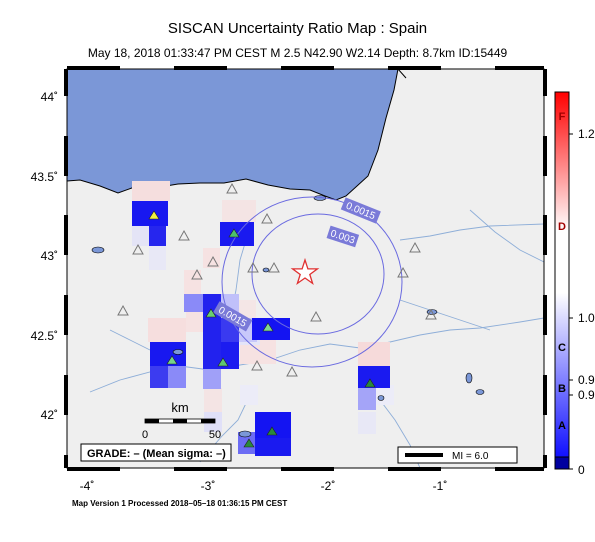 Image resolution: width=595 pixels, height=542 pixels. I want to click on station-marker-yellow, so click(154, 215).